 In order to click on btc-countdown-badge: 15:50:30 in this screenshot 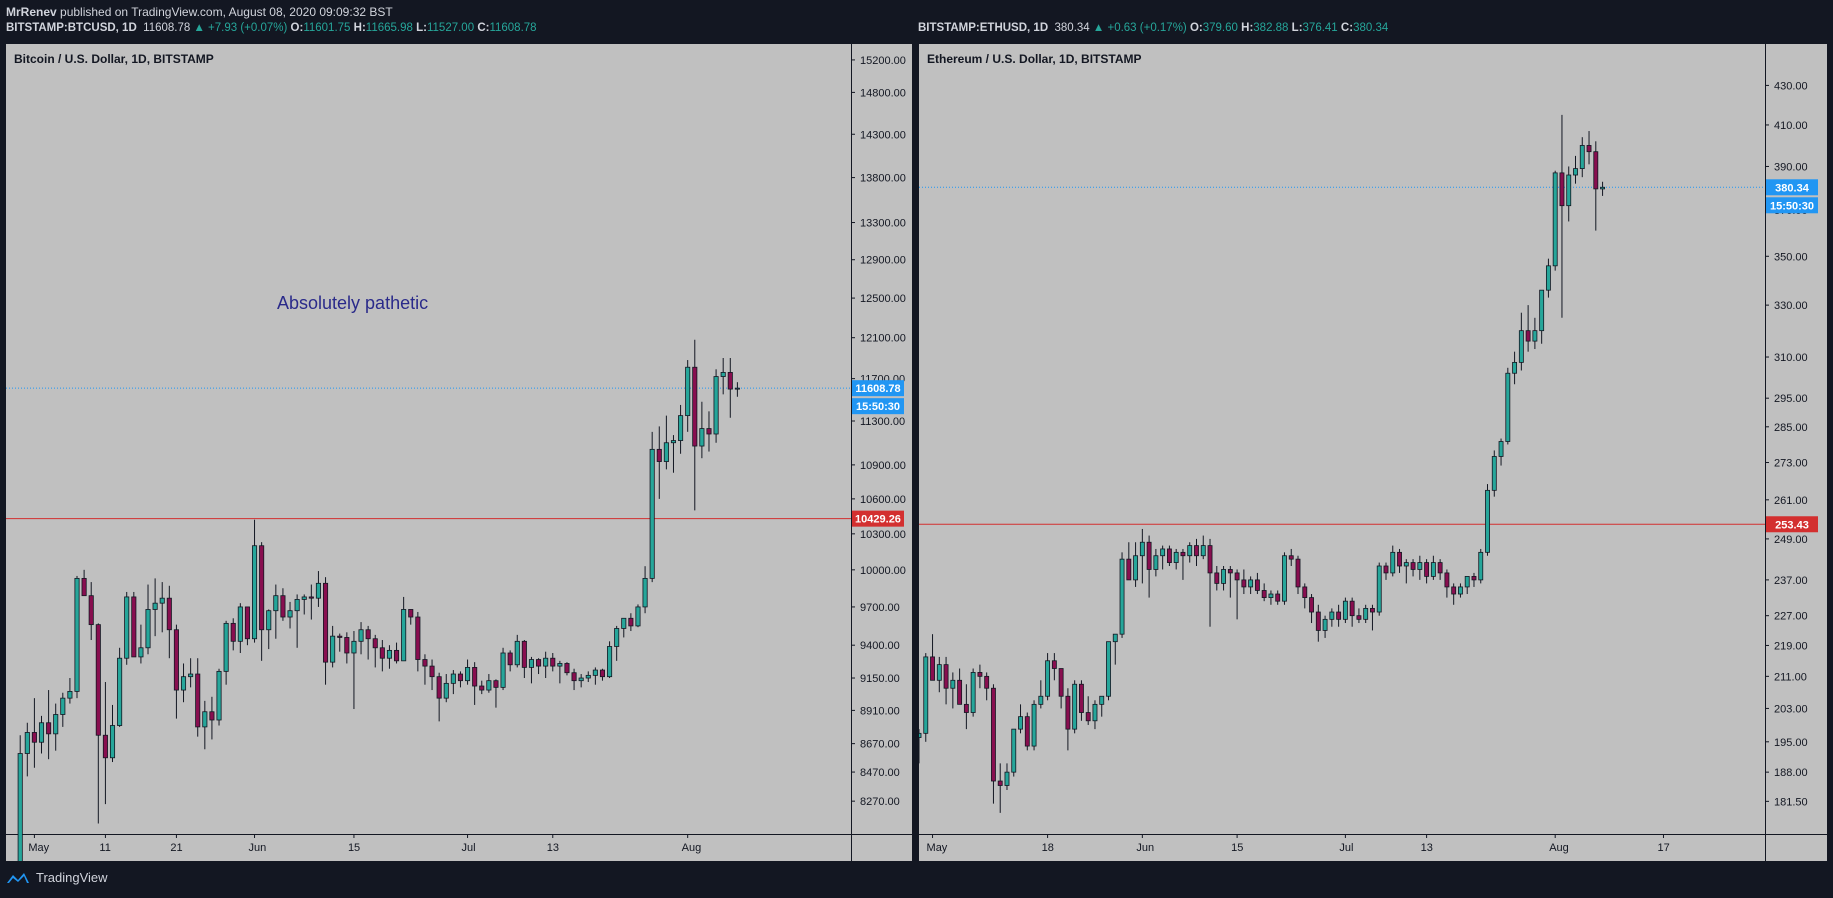, I will do `click(878, 406)`.